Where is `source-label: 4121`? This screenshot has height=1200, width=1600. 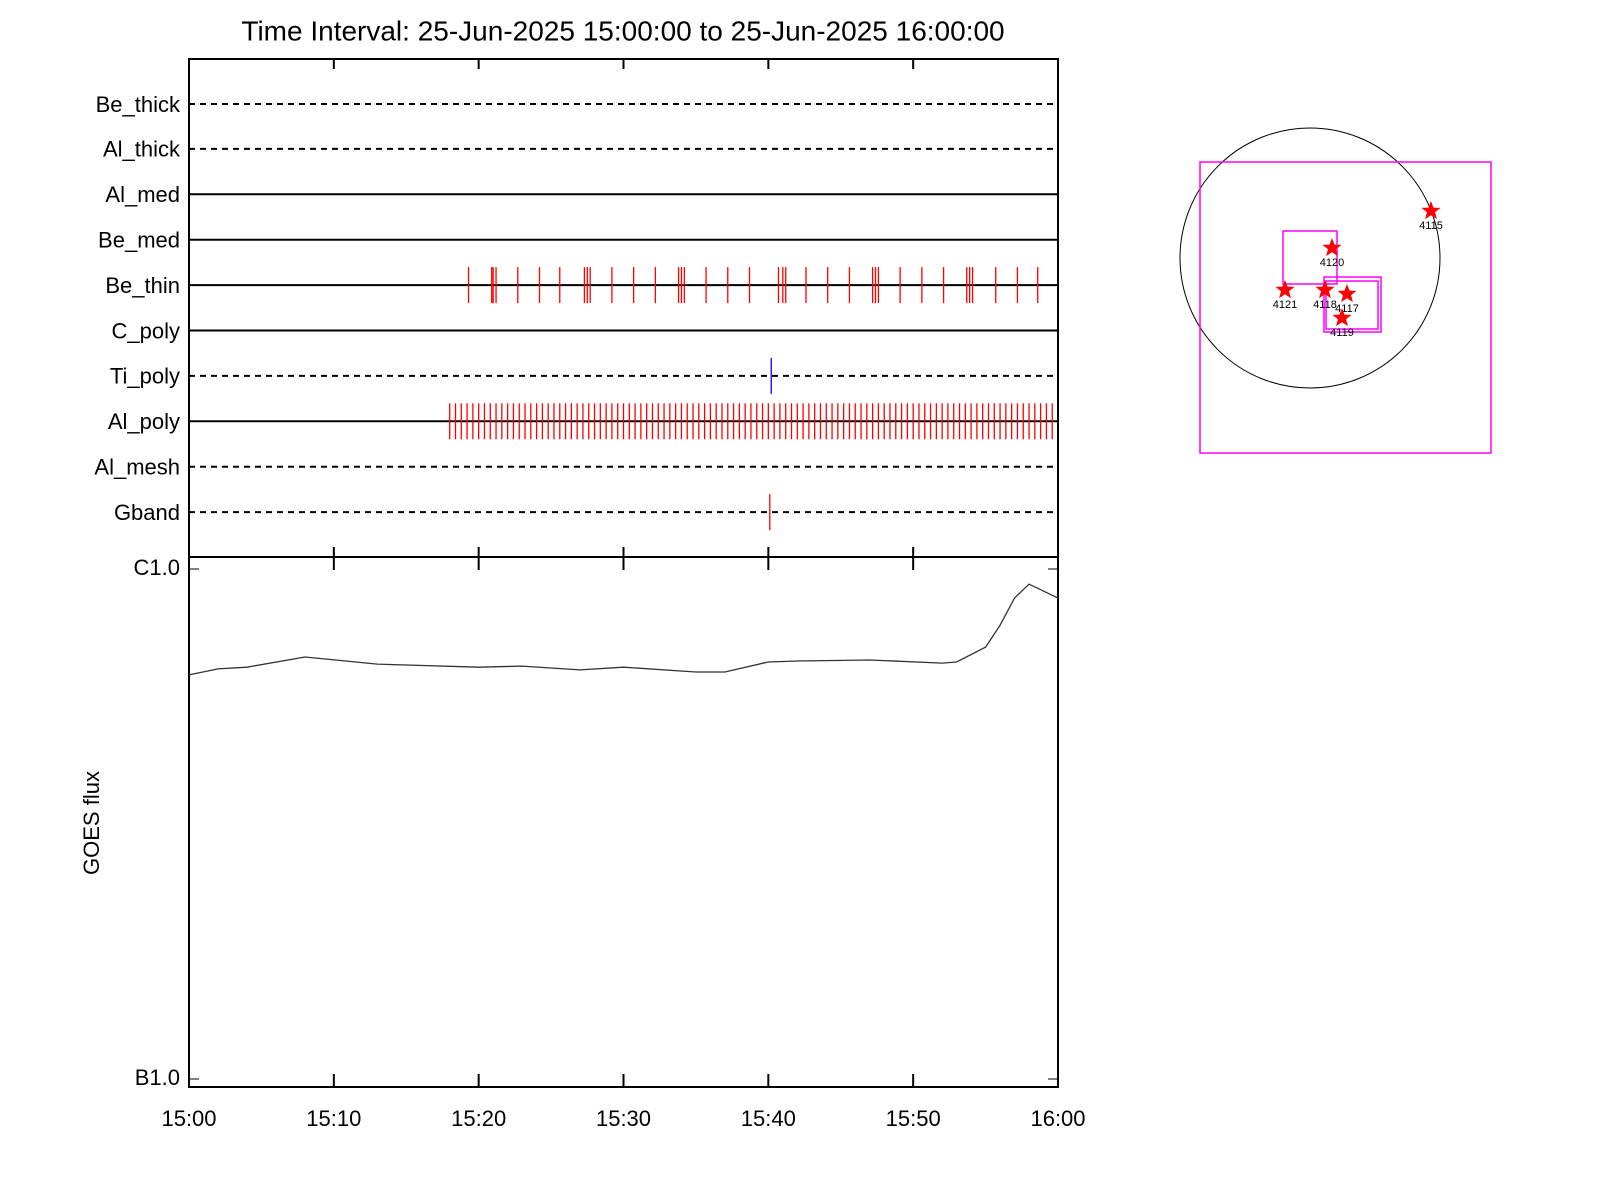 source-label: 4121 is located at coordinates (1285, 305).